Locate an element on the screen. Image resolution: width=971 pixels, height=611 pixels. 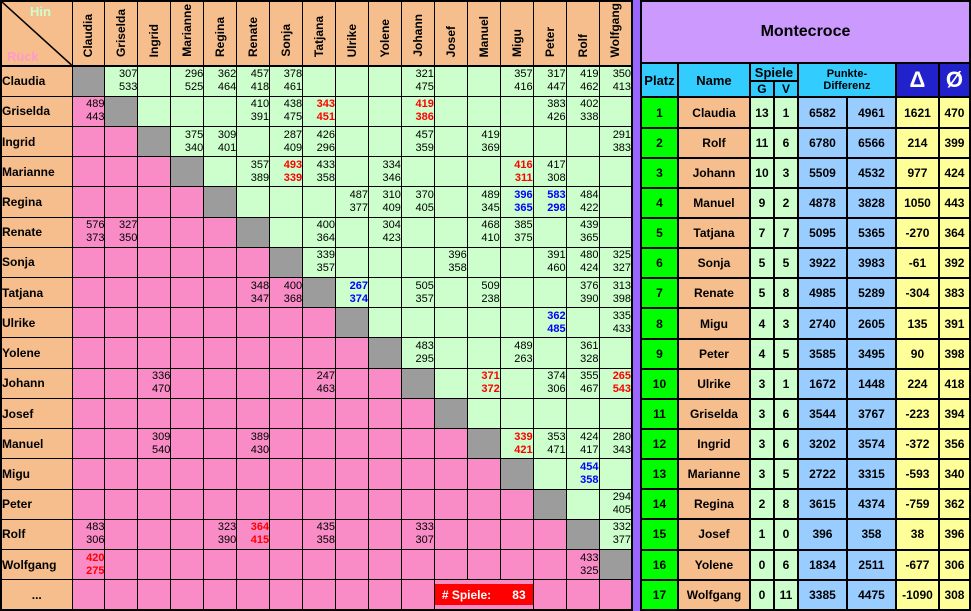
row-header-ulrike: Ulrike is located at coordinates (36, 323).